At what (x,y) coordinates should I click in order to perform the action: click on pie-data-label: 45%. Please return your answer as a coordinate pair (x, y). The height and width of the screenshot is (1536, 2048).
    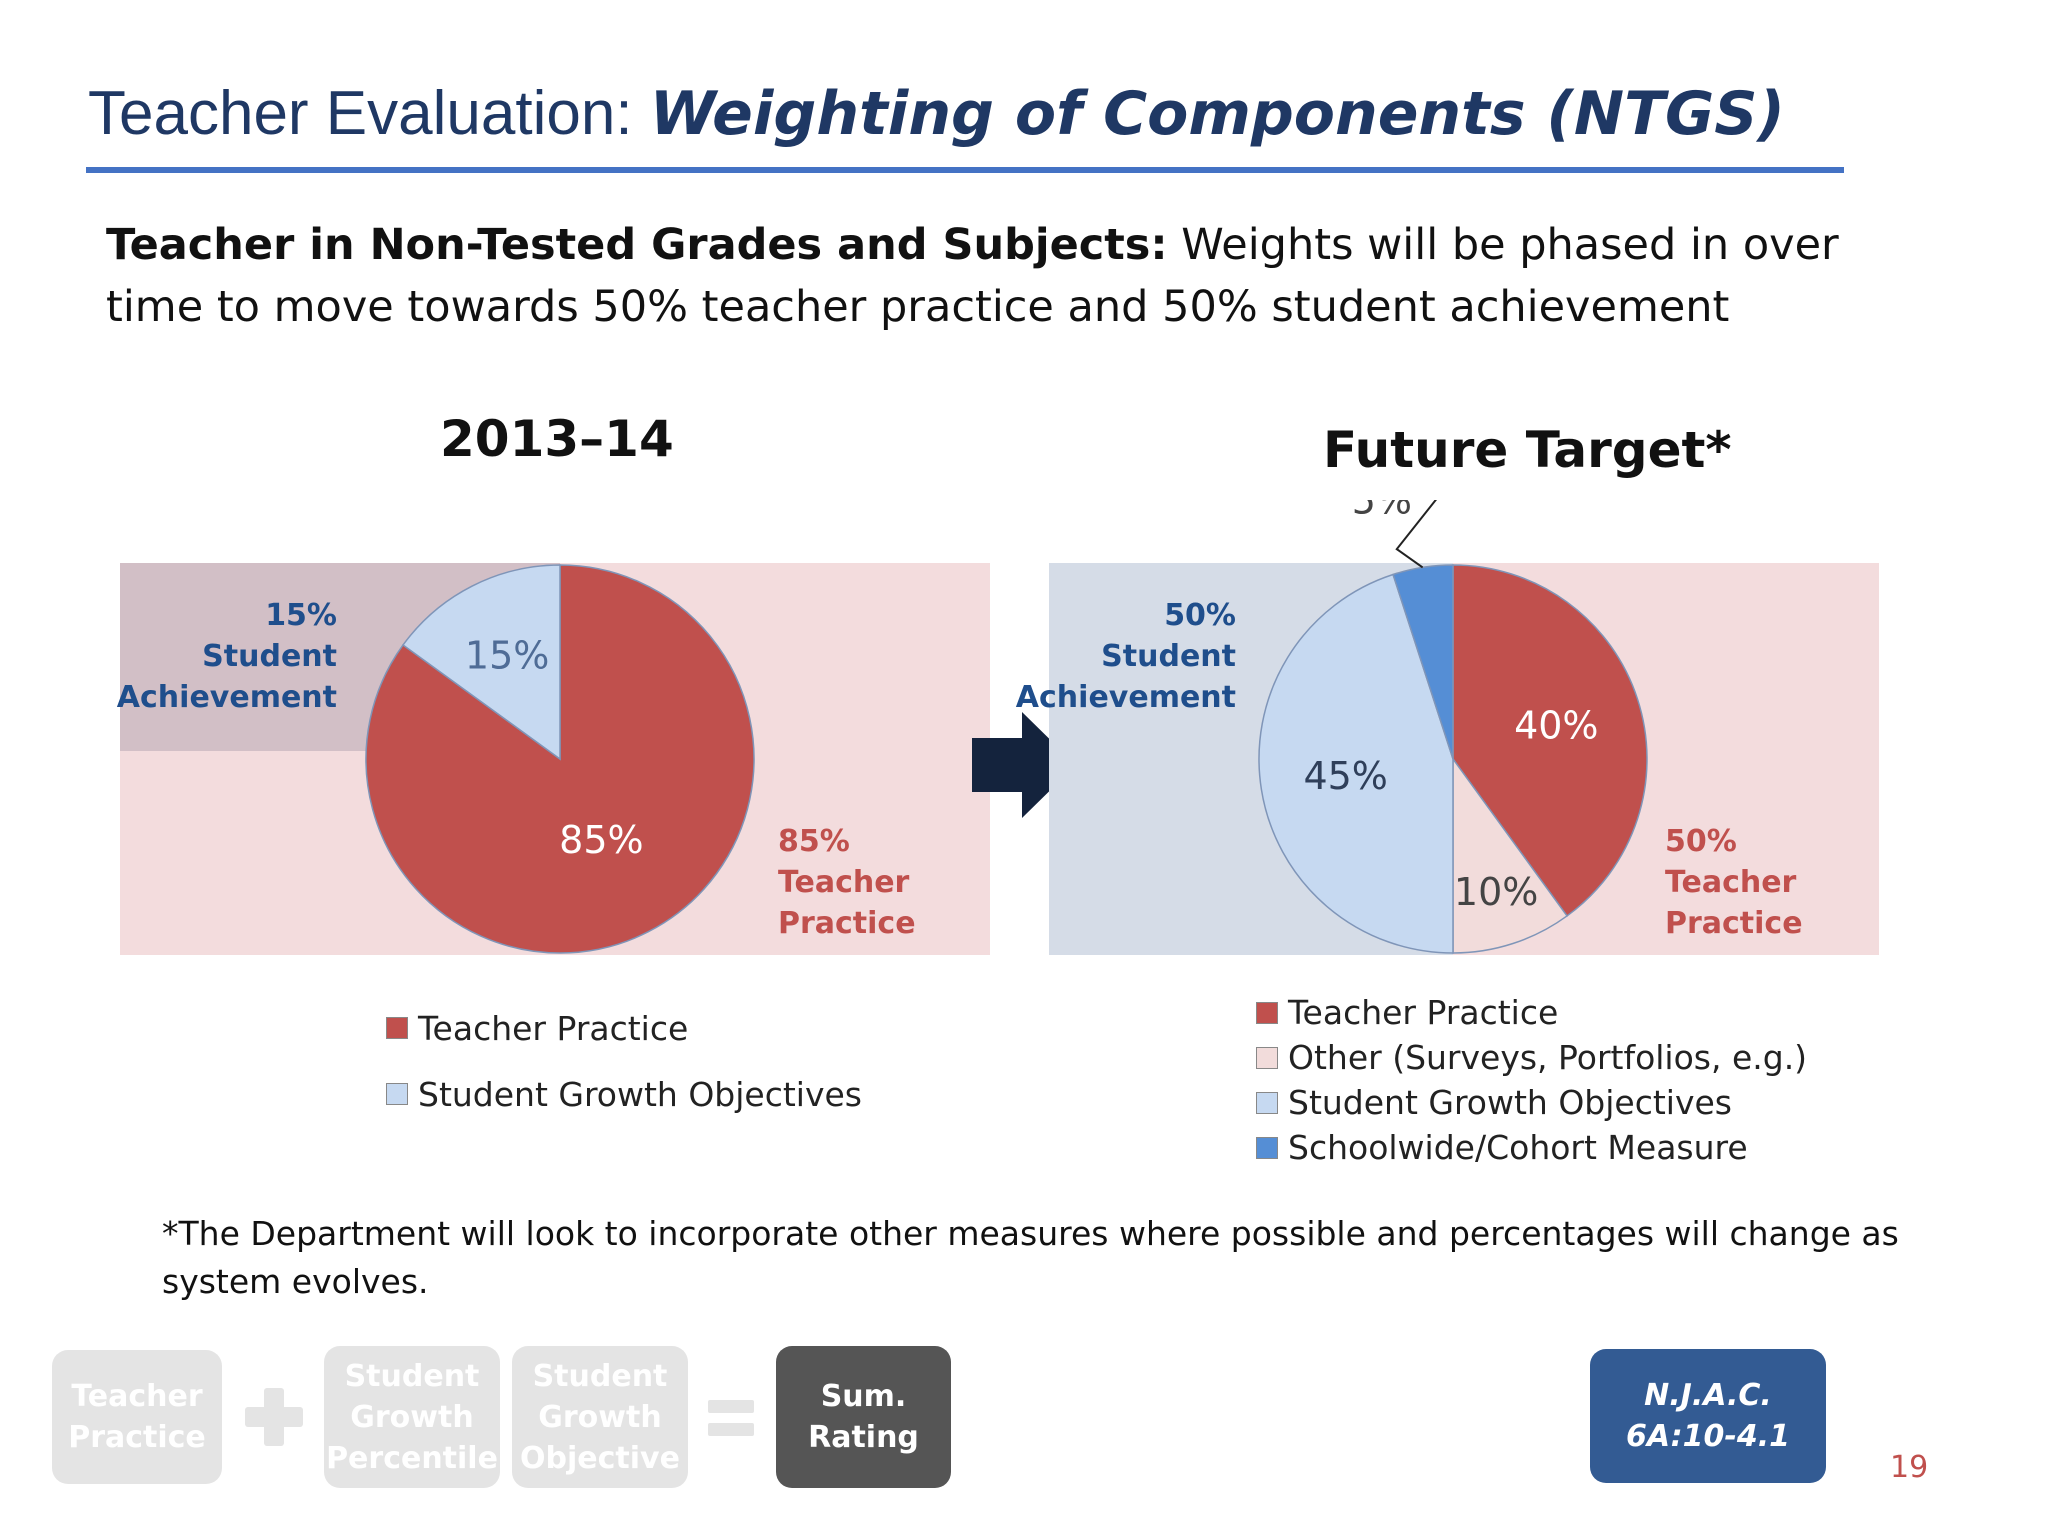
    Looking at the image, I should click on (1345, 776).